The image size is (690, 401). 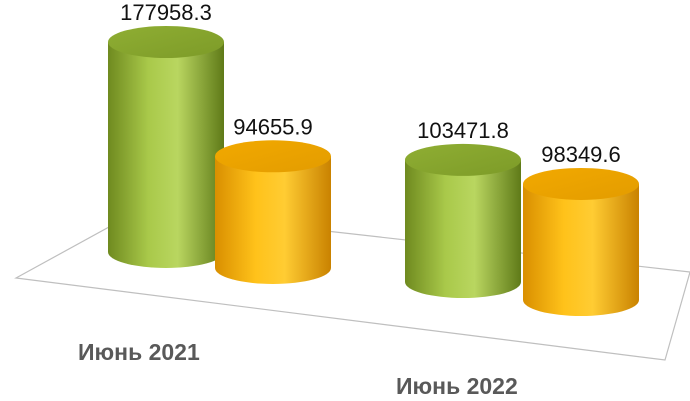 I want to click on data-label: 98349.6, so click(x=581, y=154).